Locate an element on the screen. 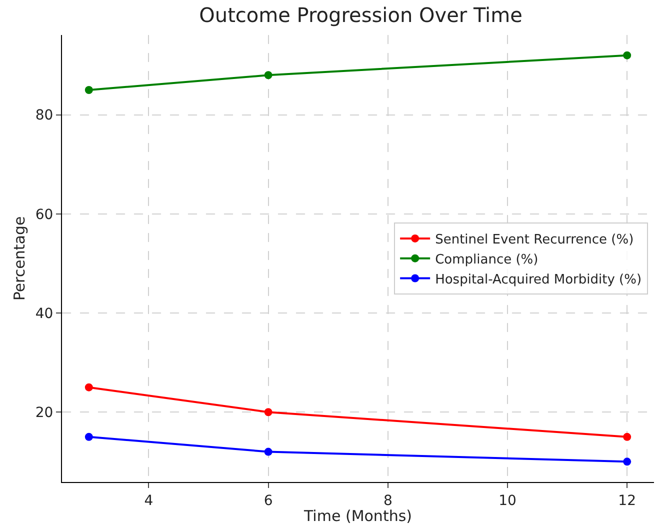 This screenshot has width=656, height=525. y-tick-label: 60 is located at coordinates (44, 214).